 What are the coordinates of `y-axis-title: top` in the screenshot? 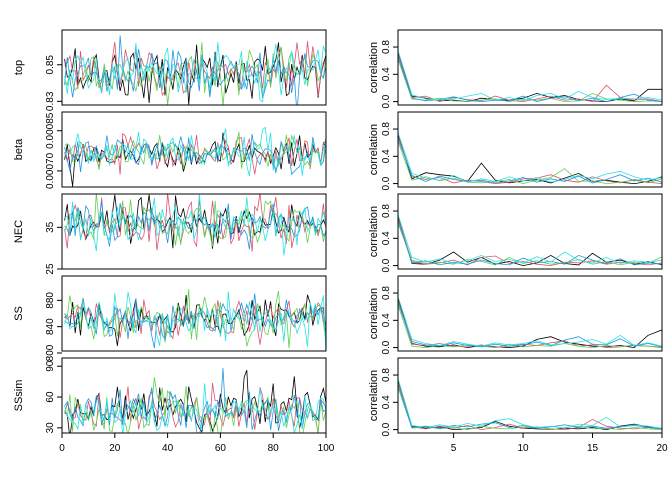 It's located at (19, 67).